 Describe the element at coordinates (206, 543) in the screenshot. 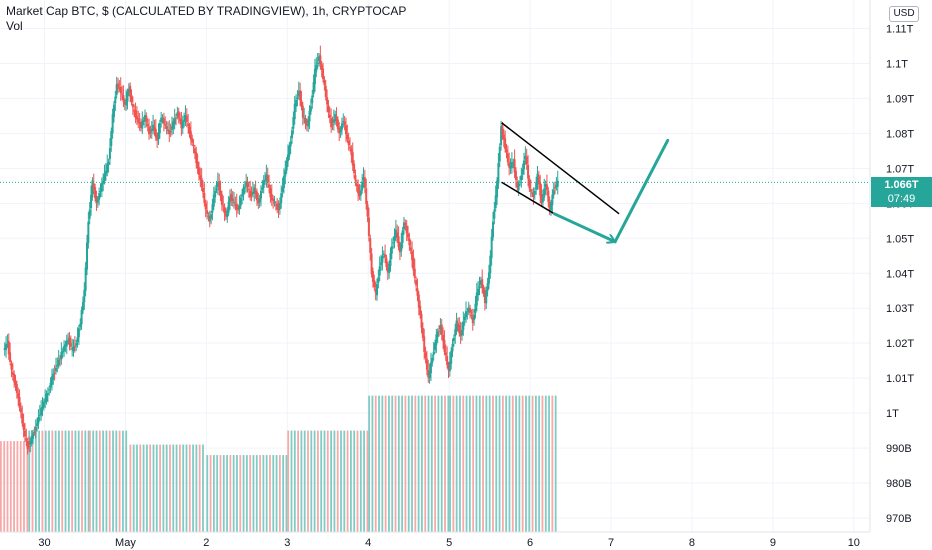

I see `time-tick-label: 2` at that location.